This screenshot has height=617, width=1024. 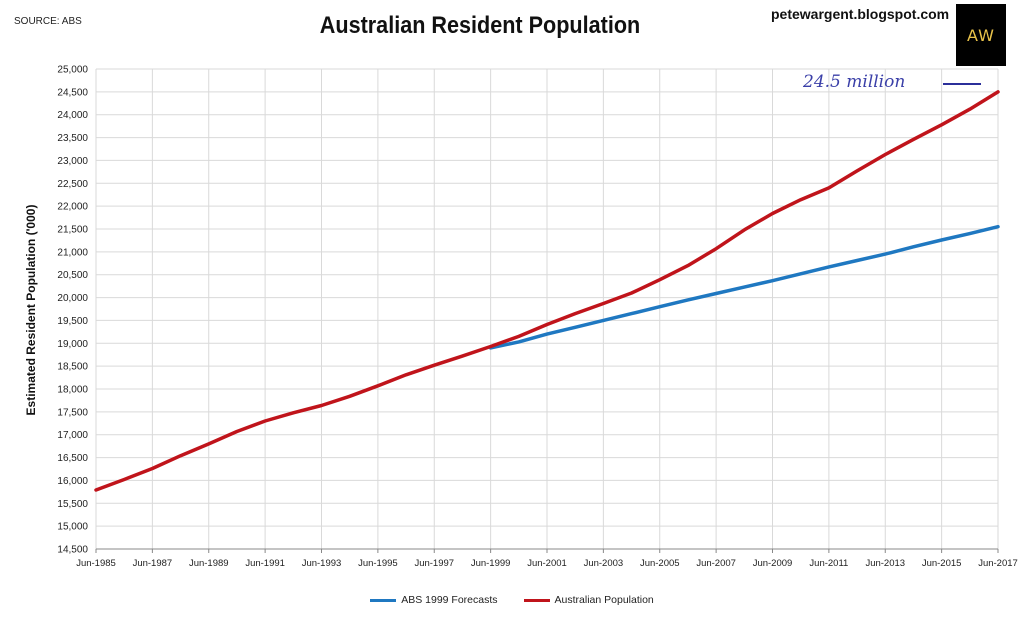 I want to click on legend-swatch-population, so click(x=536, y=600).